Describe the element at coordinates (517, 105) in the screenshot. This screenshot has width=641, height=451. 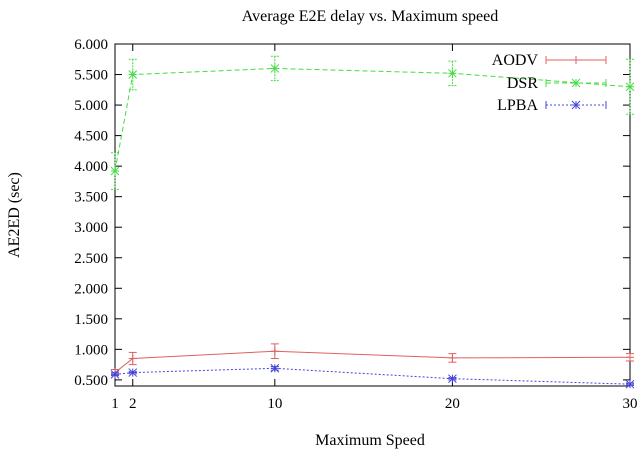
I see `legend-label-lpba: LPBA` at that location.